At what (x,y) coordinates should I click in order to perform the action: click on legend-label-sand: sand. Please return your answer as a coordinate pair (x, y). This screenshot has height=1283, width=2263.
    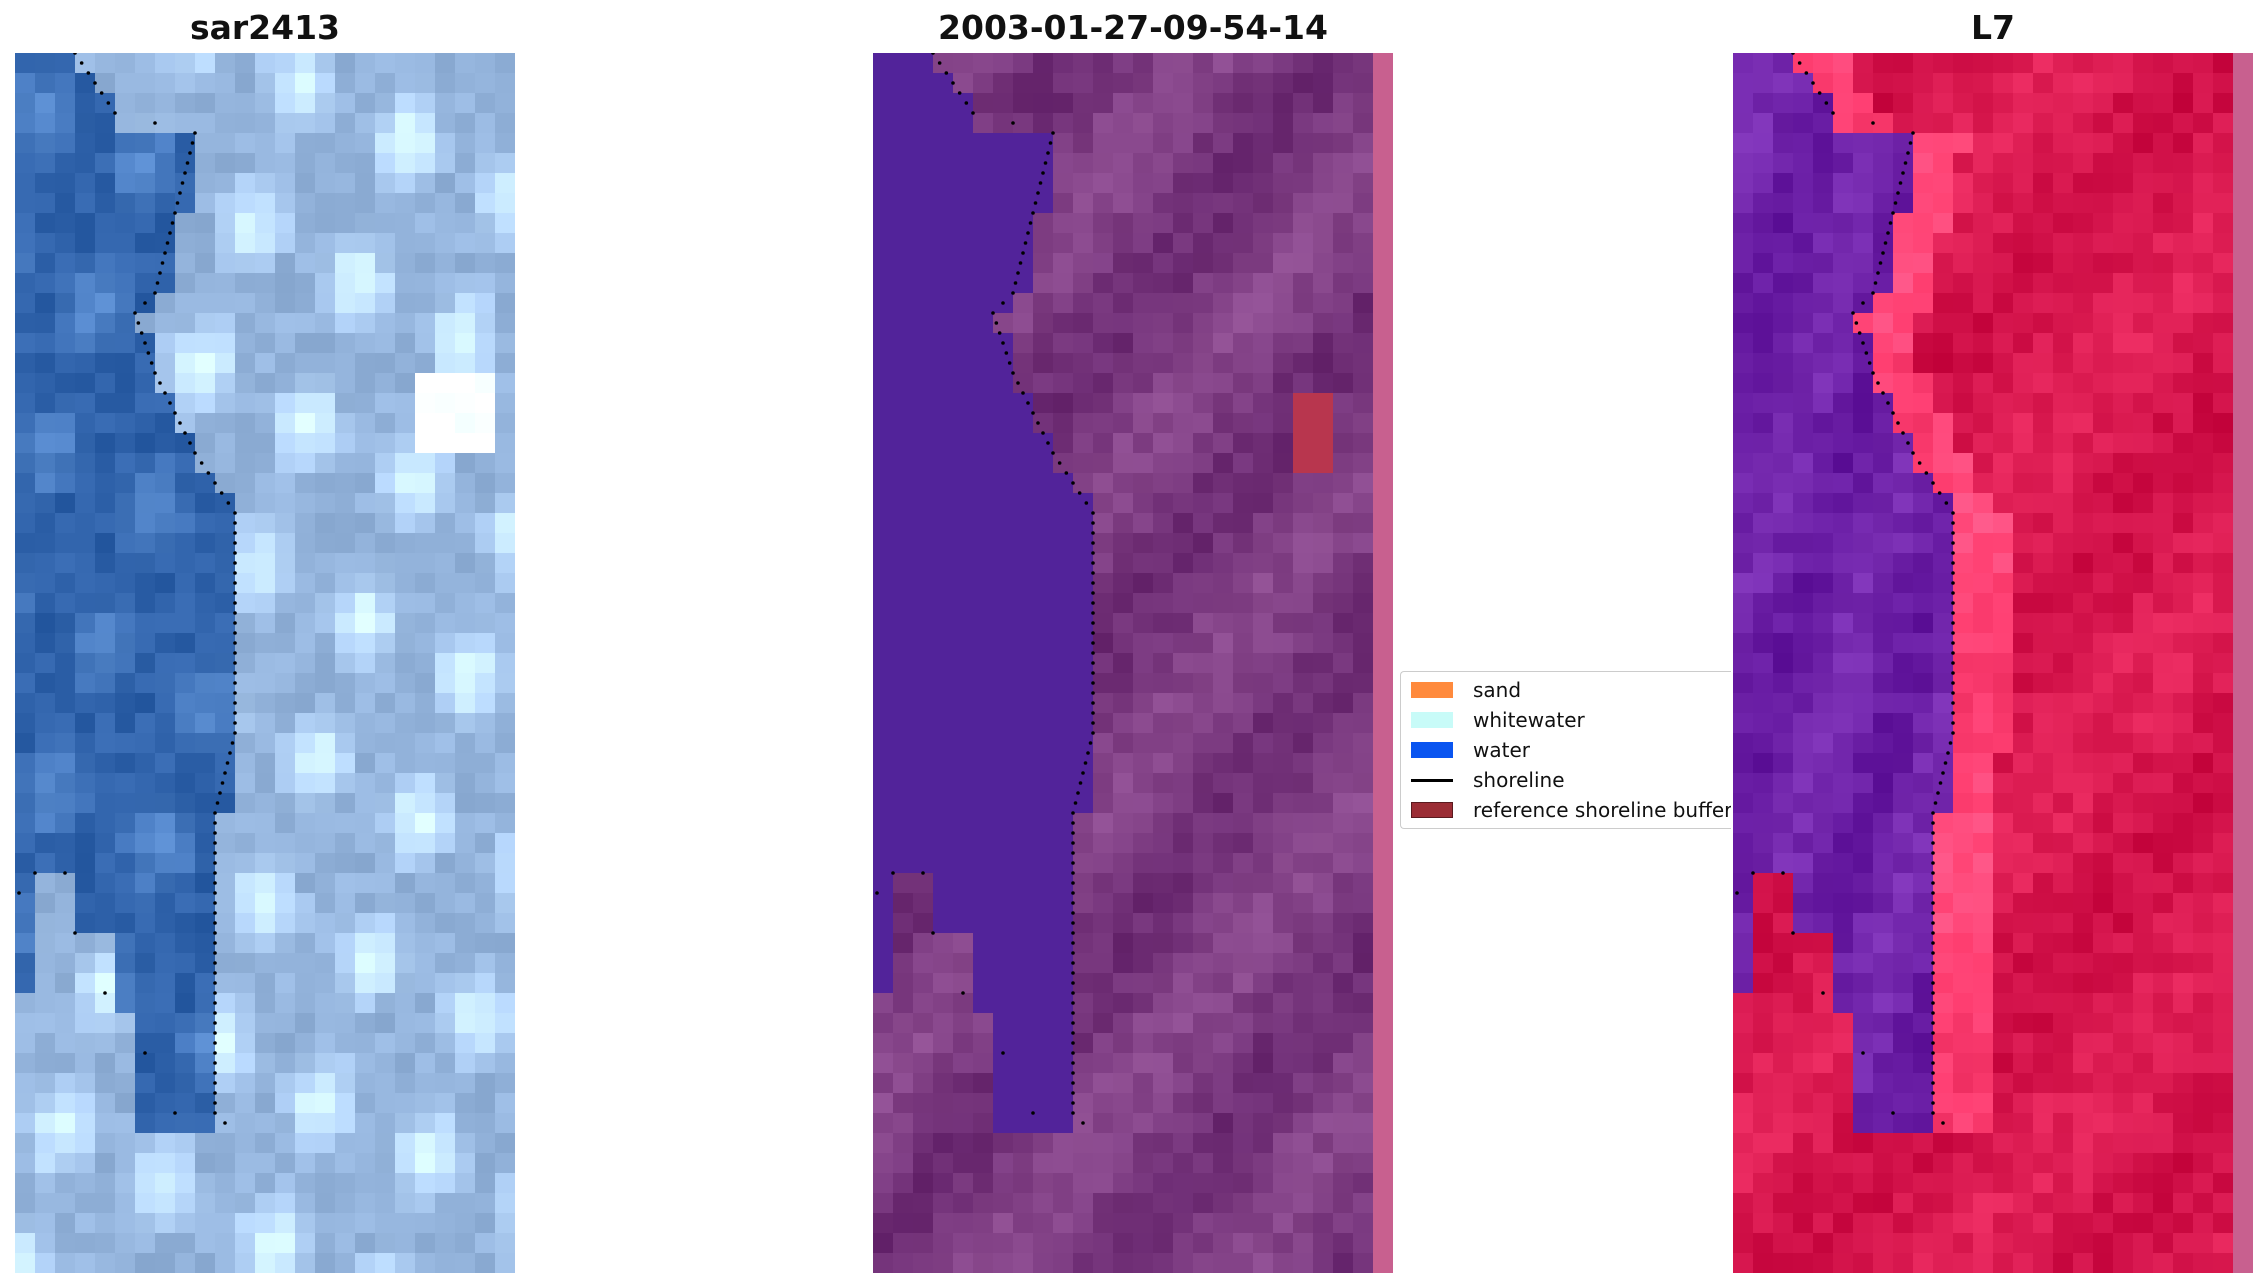
    Looking at the image, I should click on (1497, 690).